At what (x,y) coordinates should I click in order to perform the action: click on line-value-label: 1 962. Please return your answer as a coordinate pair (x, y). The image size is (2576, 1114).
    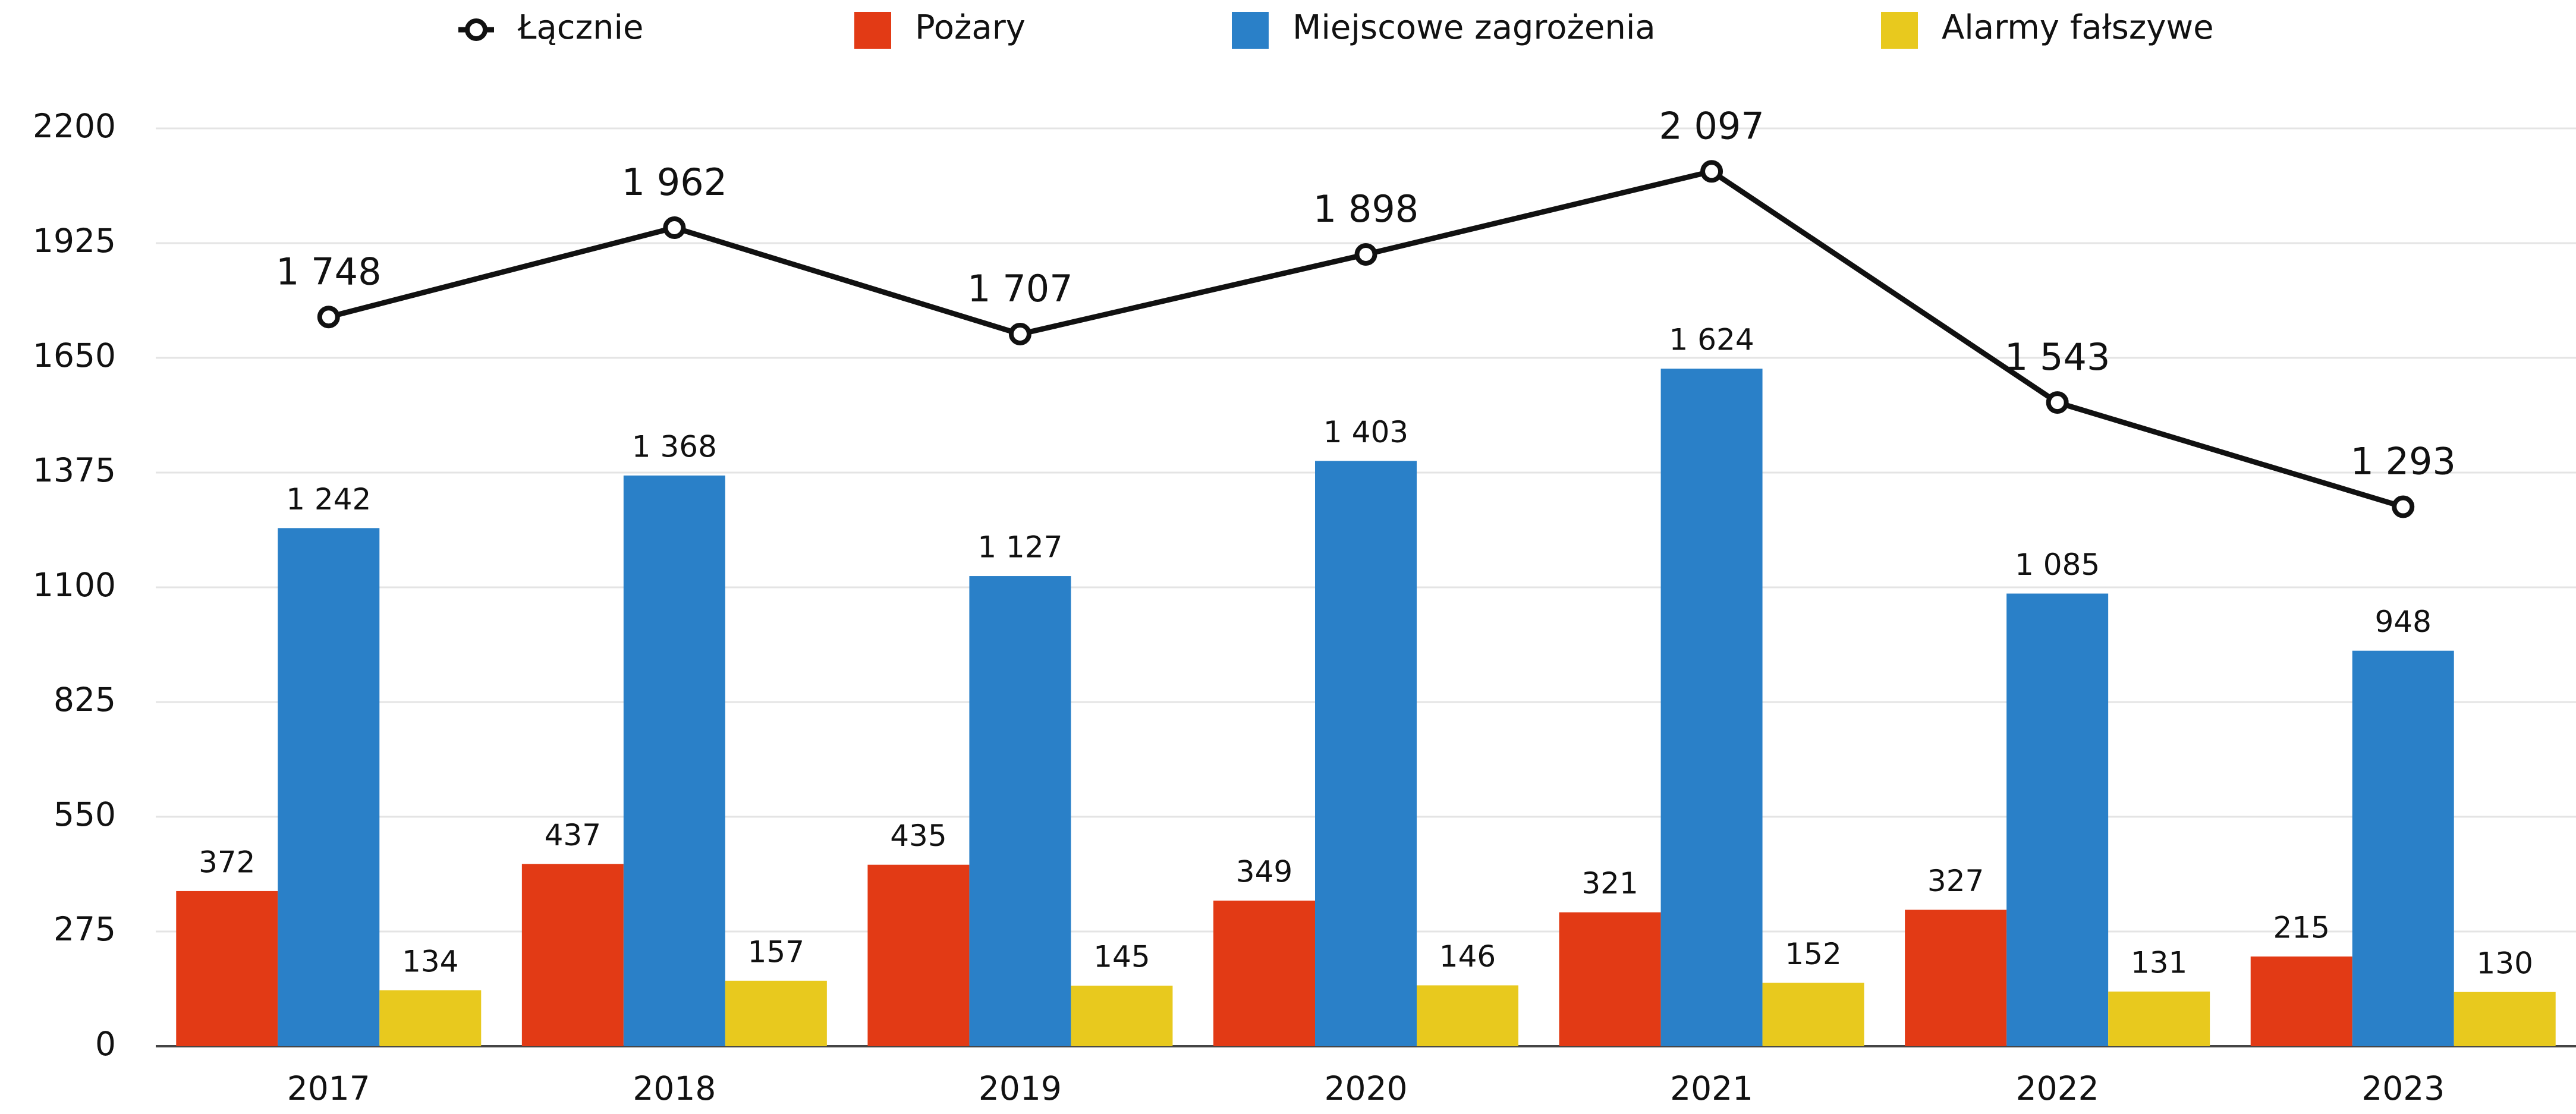
    Looking at the image, I should click on (675, 183).